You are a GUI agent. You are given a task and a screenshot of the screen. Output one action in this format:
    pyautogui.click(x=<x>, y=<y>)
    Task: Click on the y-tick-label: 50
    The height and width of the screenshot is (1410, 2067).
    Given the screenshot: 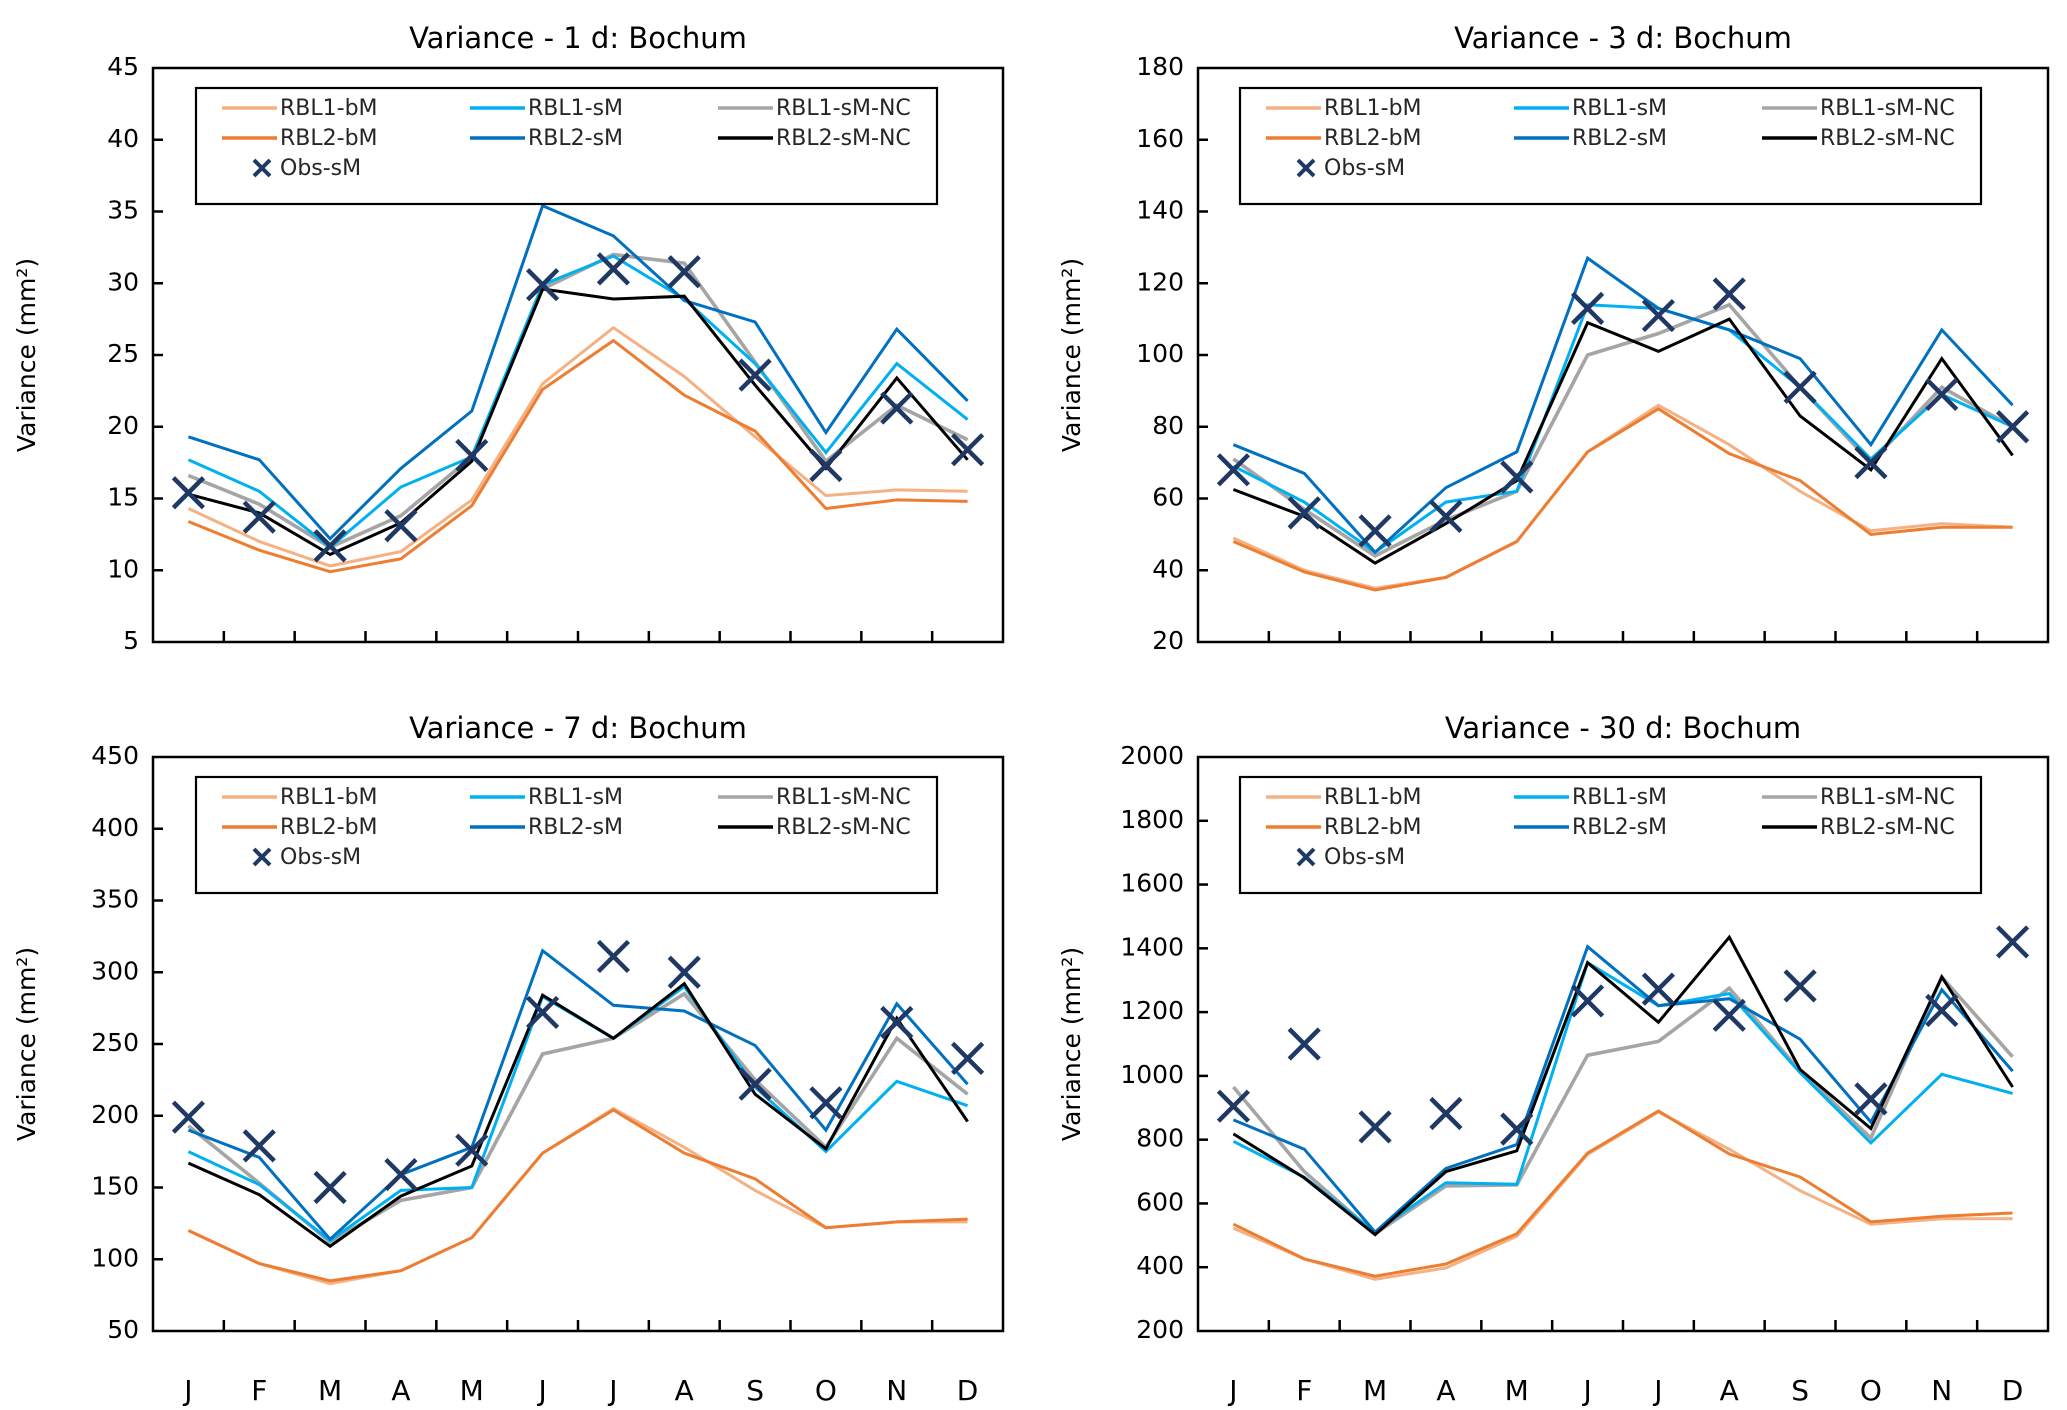 What is the action you would take?
    pyautogui.click(x=123, y=1329)
    